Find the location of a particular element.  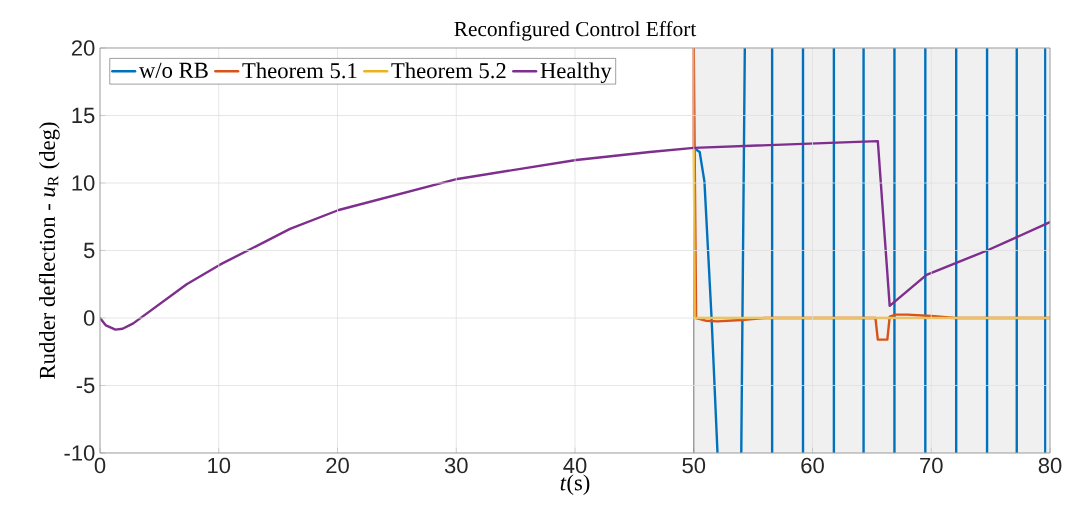

y-tick-label: 10 is located at coordinates (83, 183).